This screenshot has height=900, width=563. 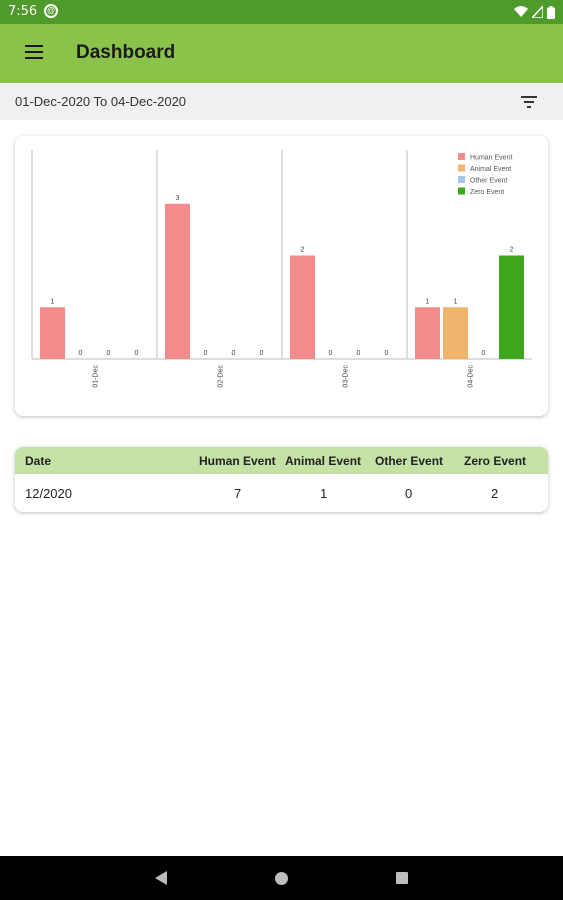 What do you see at coordinates (495, 460) in the screenshot?
I see `header-zero-event: Zero Event` at bounding box center [495, 460].